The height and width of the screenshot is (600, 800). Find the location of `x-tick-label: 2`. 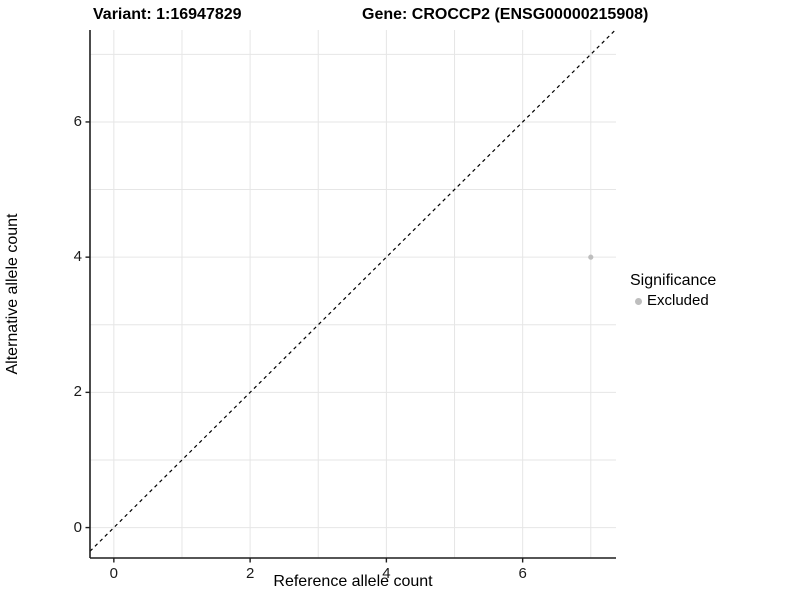

x-tick-label: 2 is located at coordinates (250, 573).